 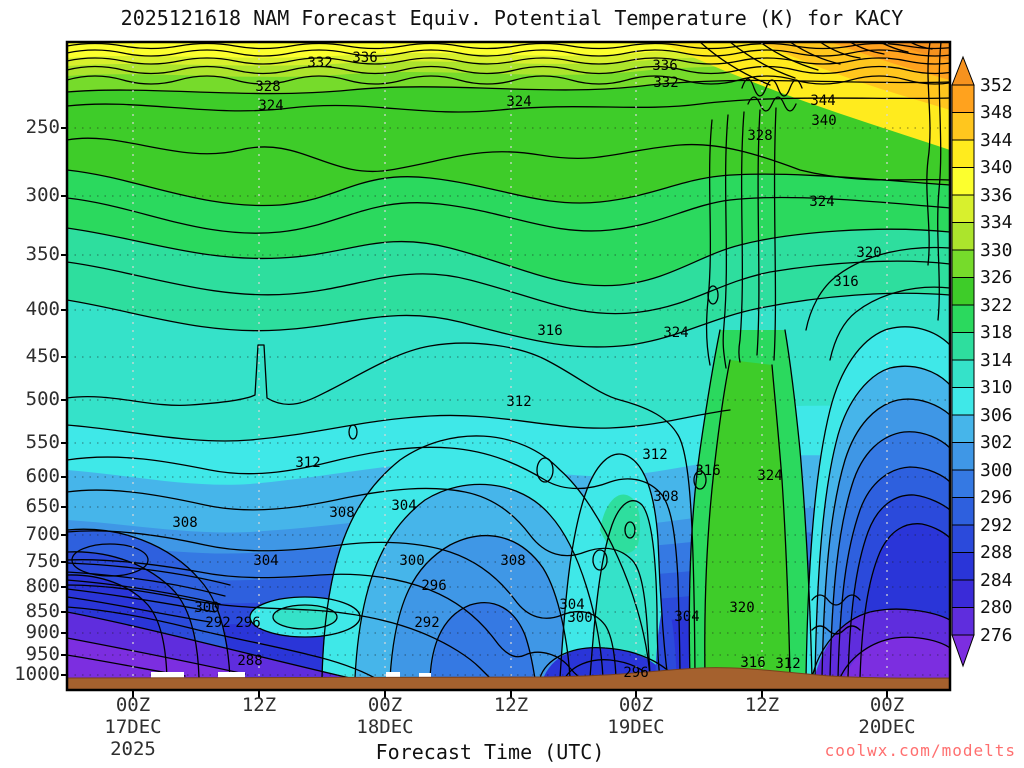 I want to click on svg-text: 280, so click(x=996, y=607).